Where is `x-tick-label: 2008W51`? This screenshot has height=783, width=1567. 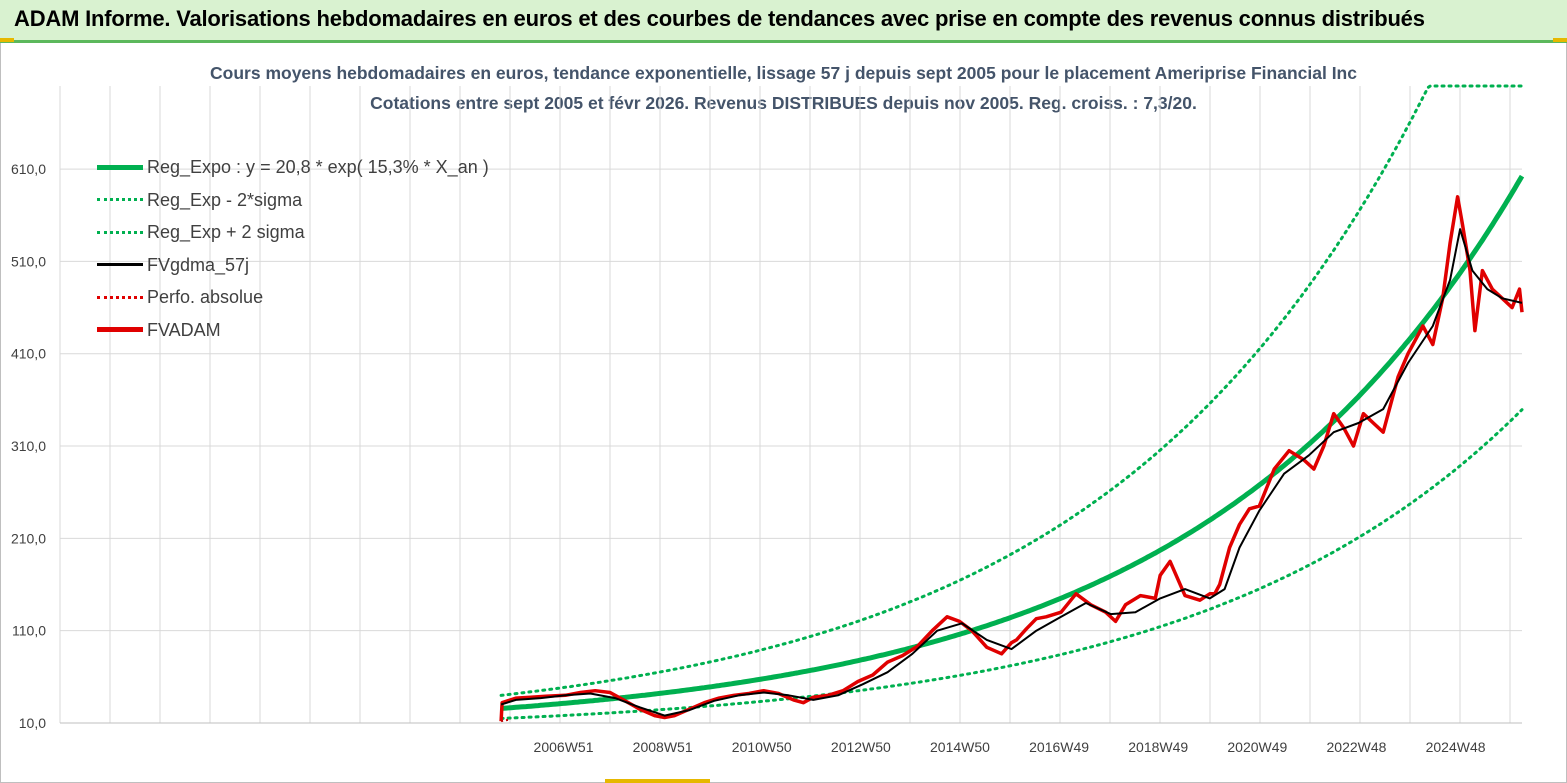
x-tick-label: 2008W51 is located at coordinates (663, 747).